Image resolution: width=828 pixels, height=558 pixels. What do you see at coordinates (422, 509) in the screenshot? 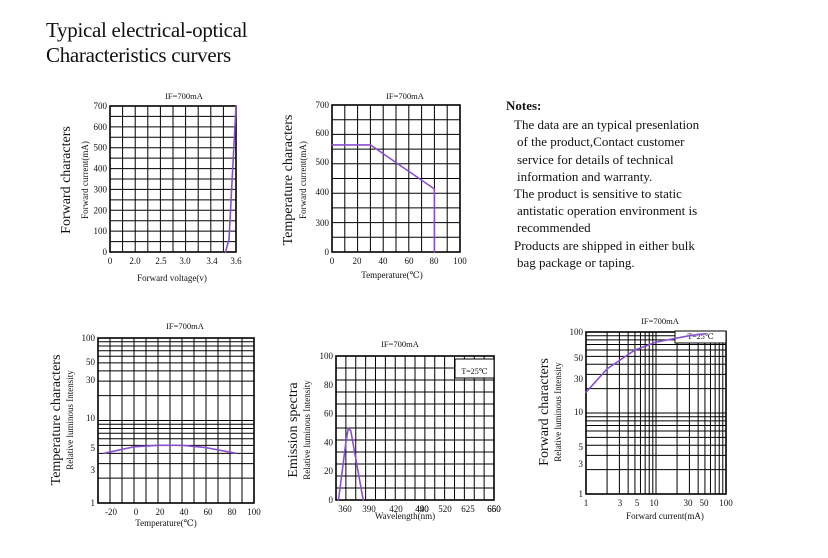
I see `x-tick-label: 490` at bounding box center [422, 509].